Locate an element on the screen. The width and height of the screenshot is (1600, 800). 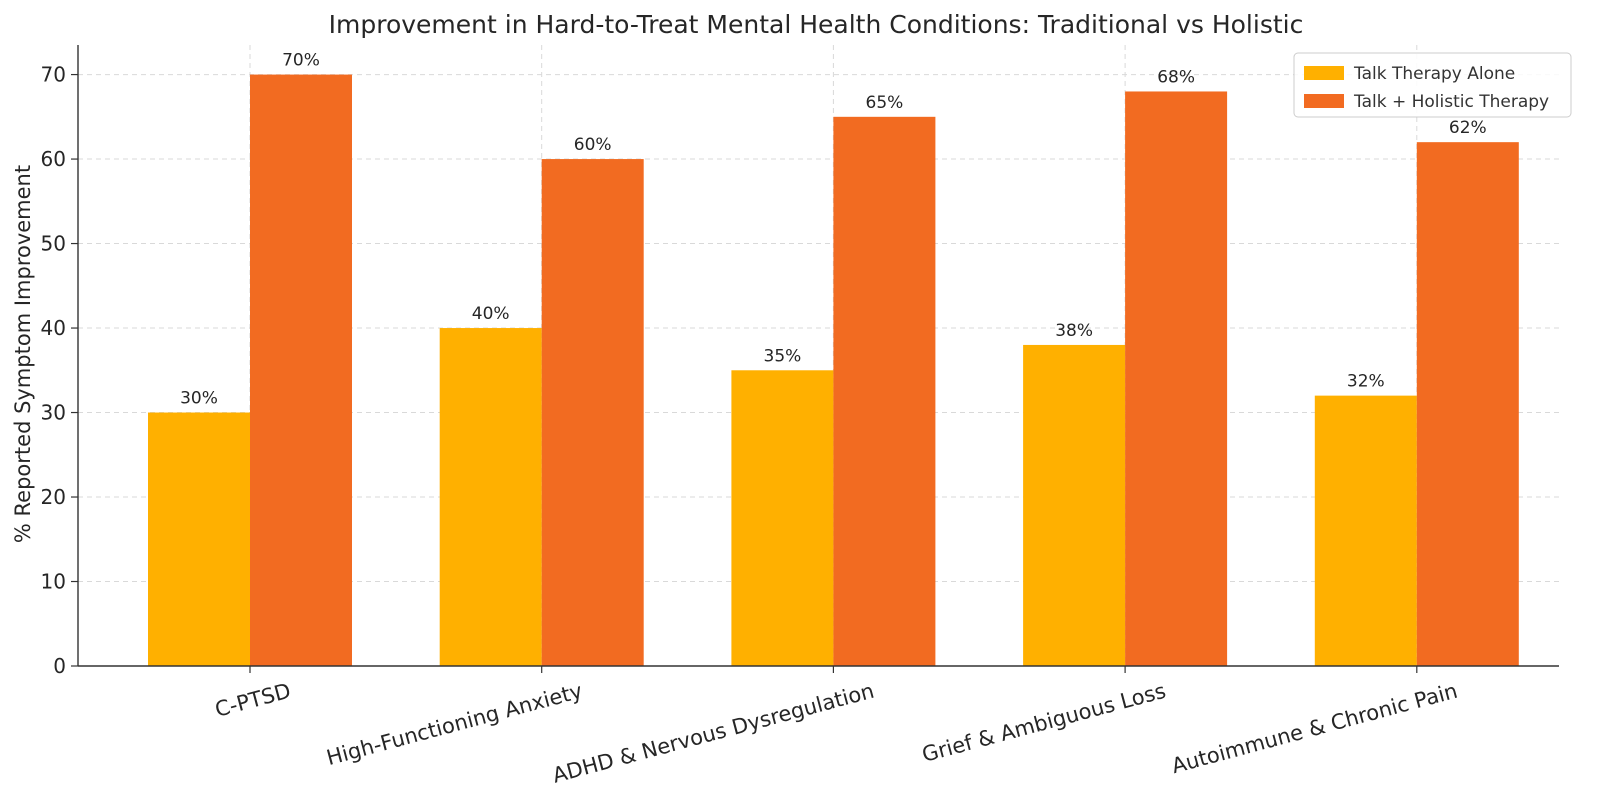
bar-data-label: 60% is located at coordinates (593, 145).